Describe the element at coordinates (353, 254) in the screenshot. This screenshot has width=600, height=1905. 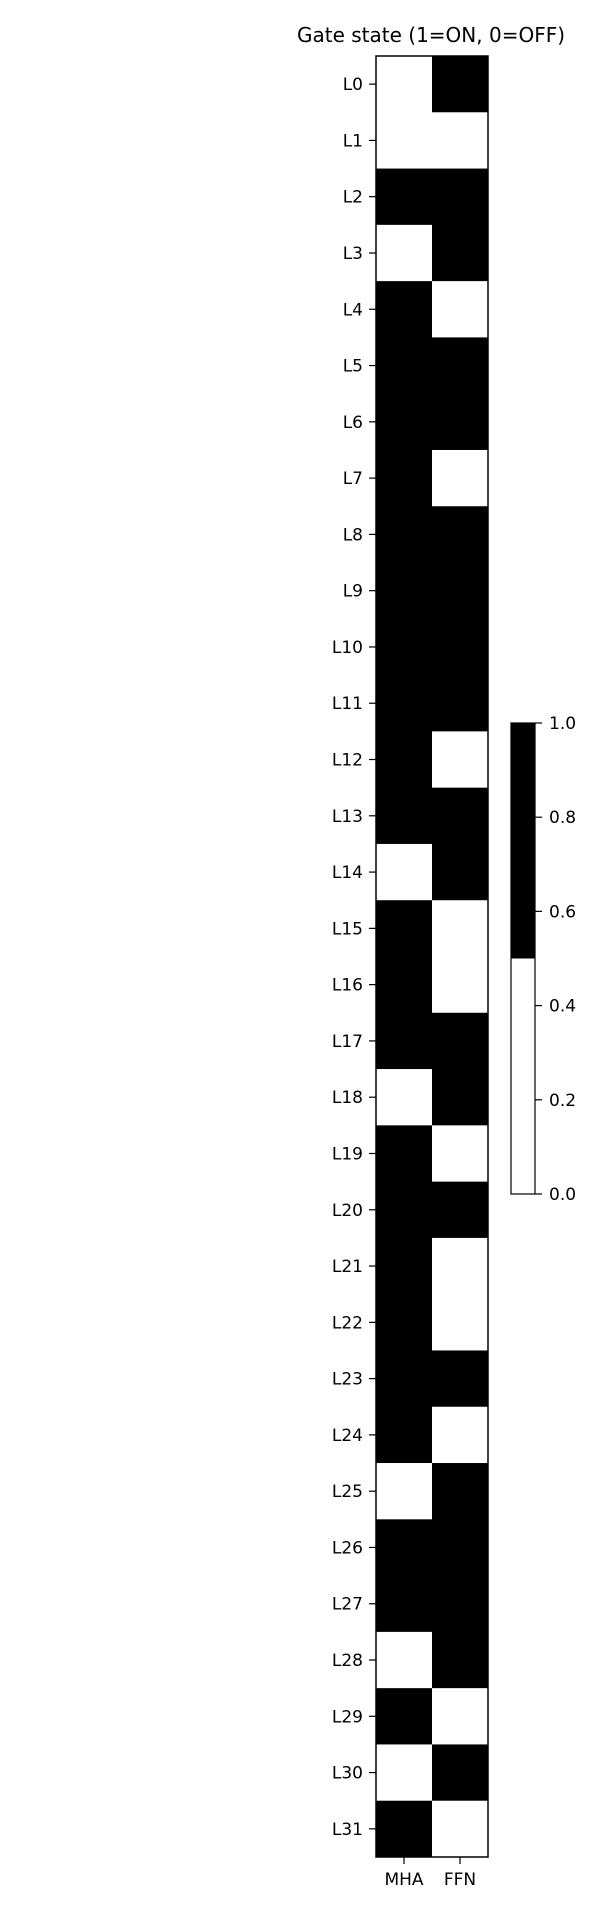
I see `y-tick-label: L3` at that location.